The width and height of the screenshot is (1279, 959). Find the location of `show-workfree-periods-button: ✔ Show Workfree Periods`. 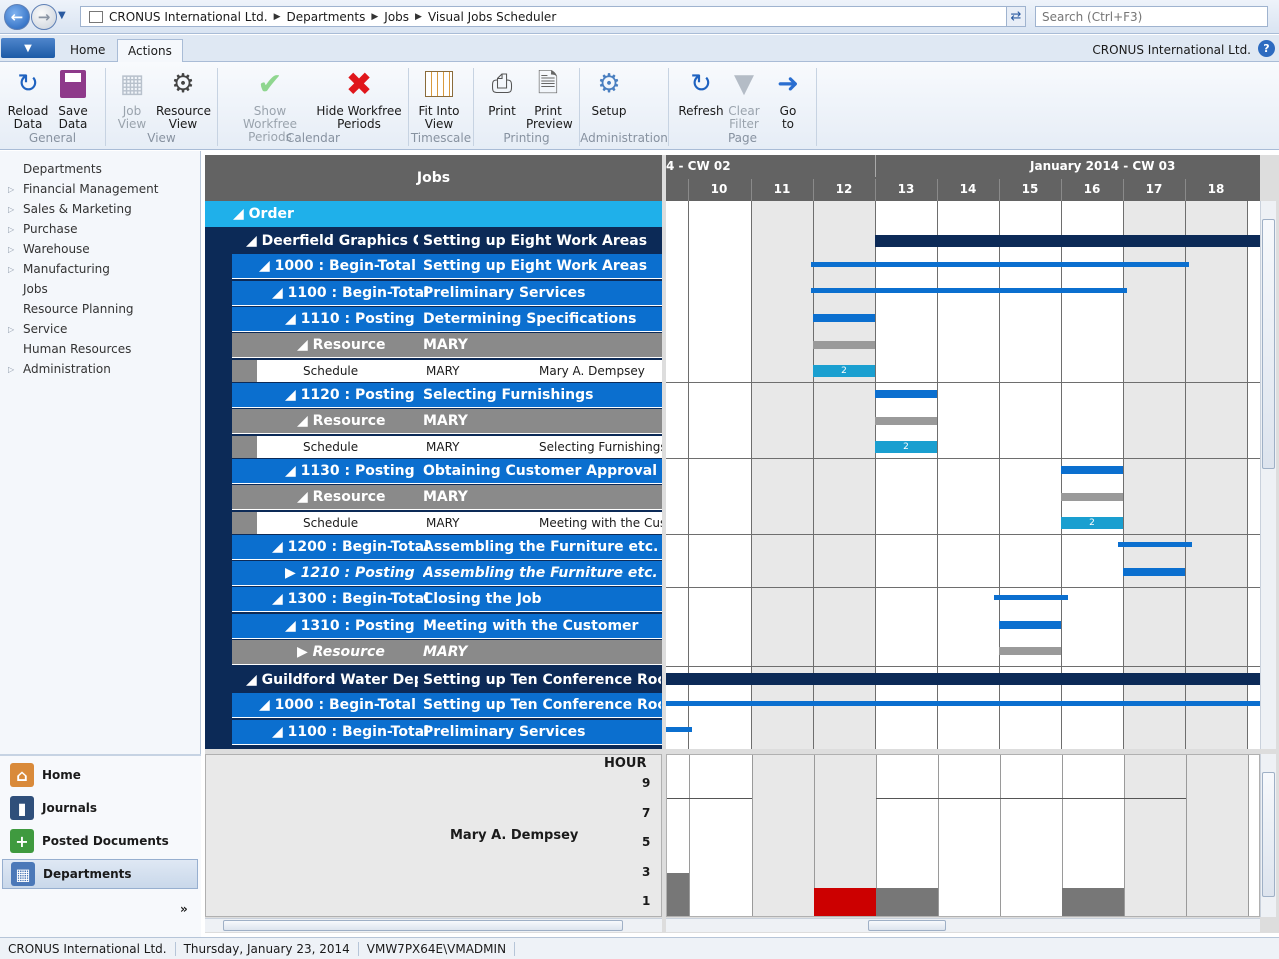

show-workfree-periods-button: ✔ Show Workfree Periods is located at coordinates (270, 105).